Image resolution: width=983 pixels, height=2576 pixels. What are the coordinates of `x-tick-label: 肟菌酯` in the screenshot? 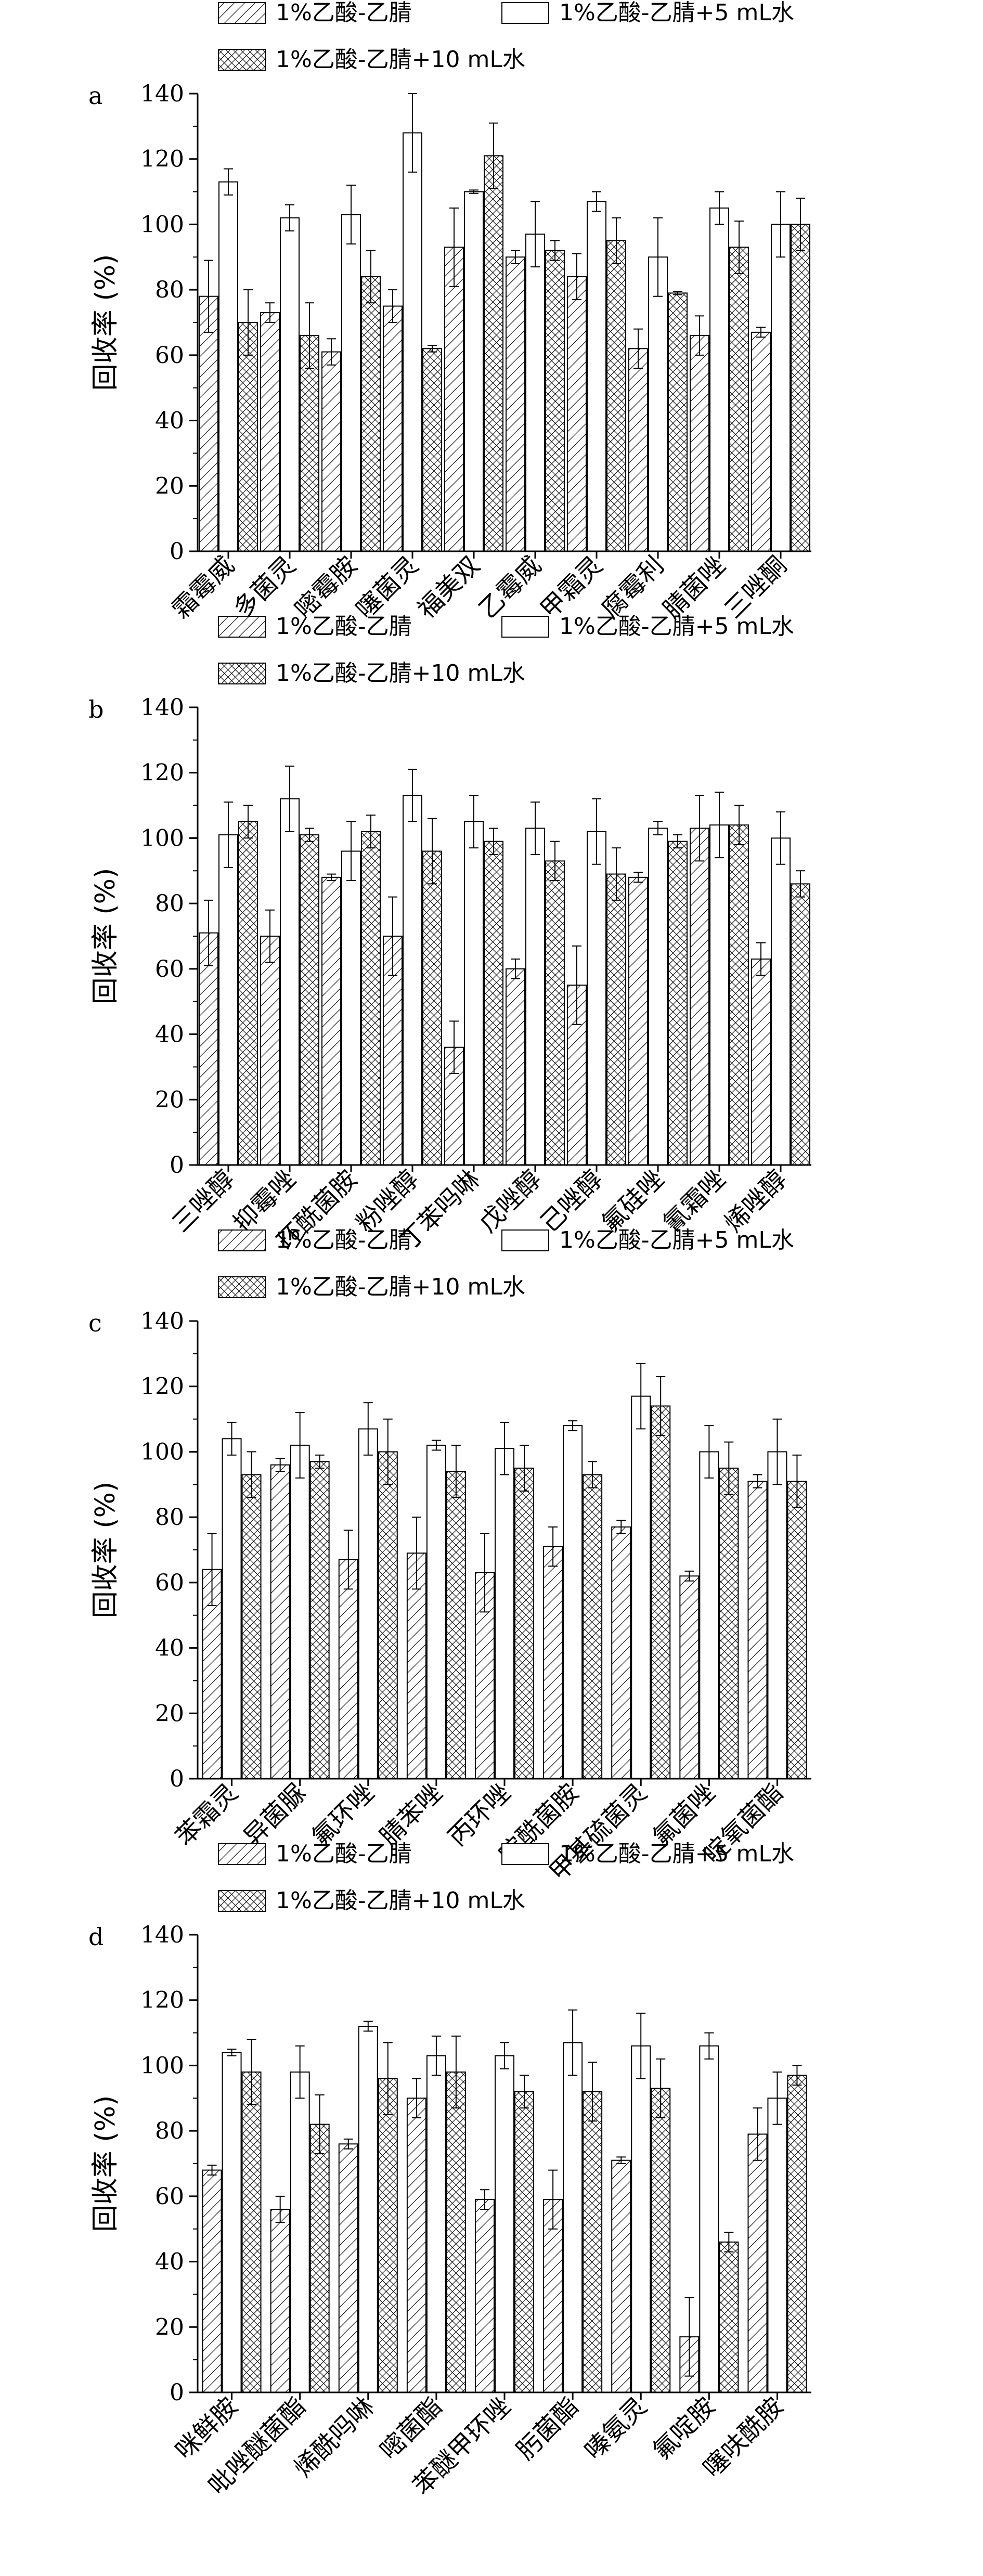 It's located at (547, 2429).